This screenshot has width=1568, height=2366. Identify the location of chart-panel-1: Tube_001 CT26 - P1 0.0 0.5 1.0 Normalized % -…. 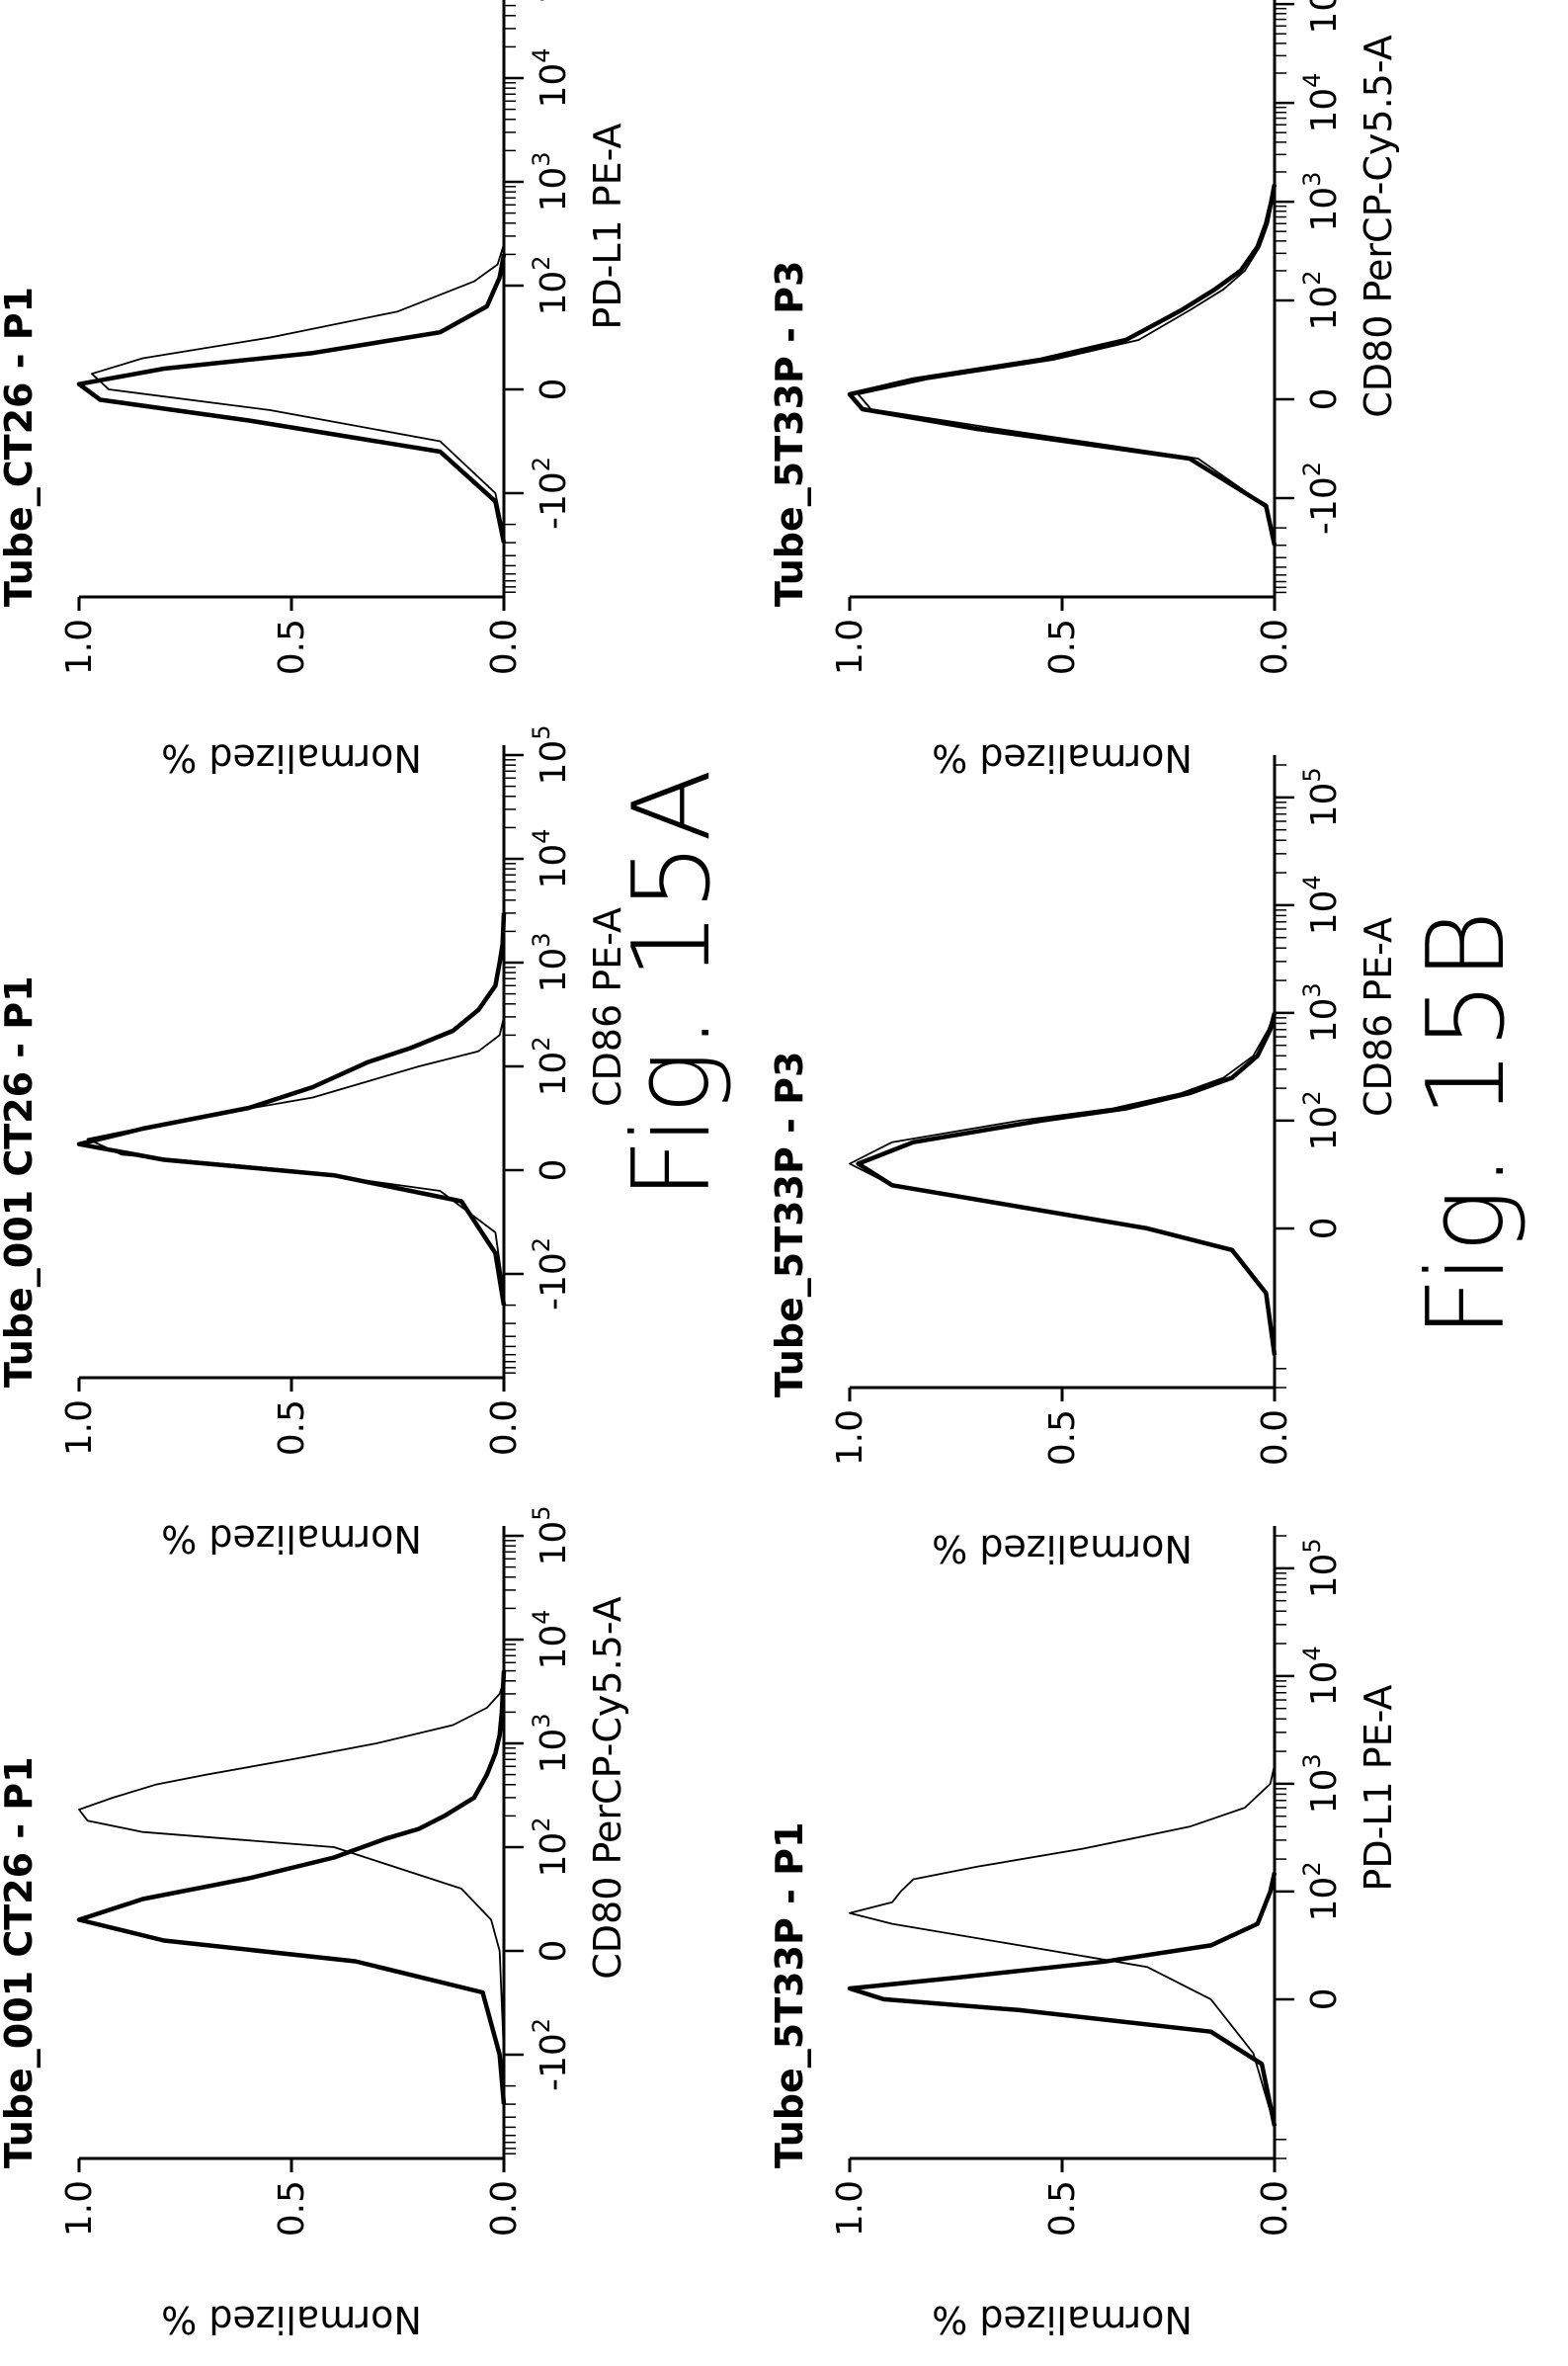
(314, 1923).